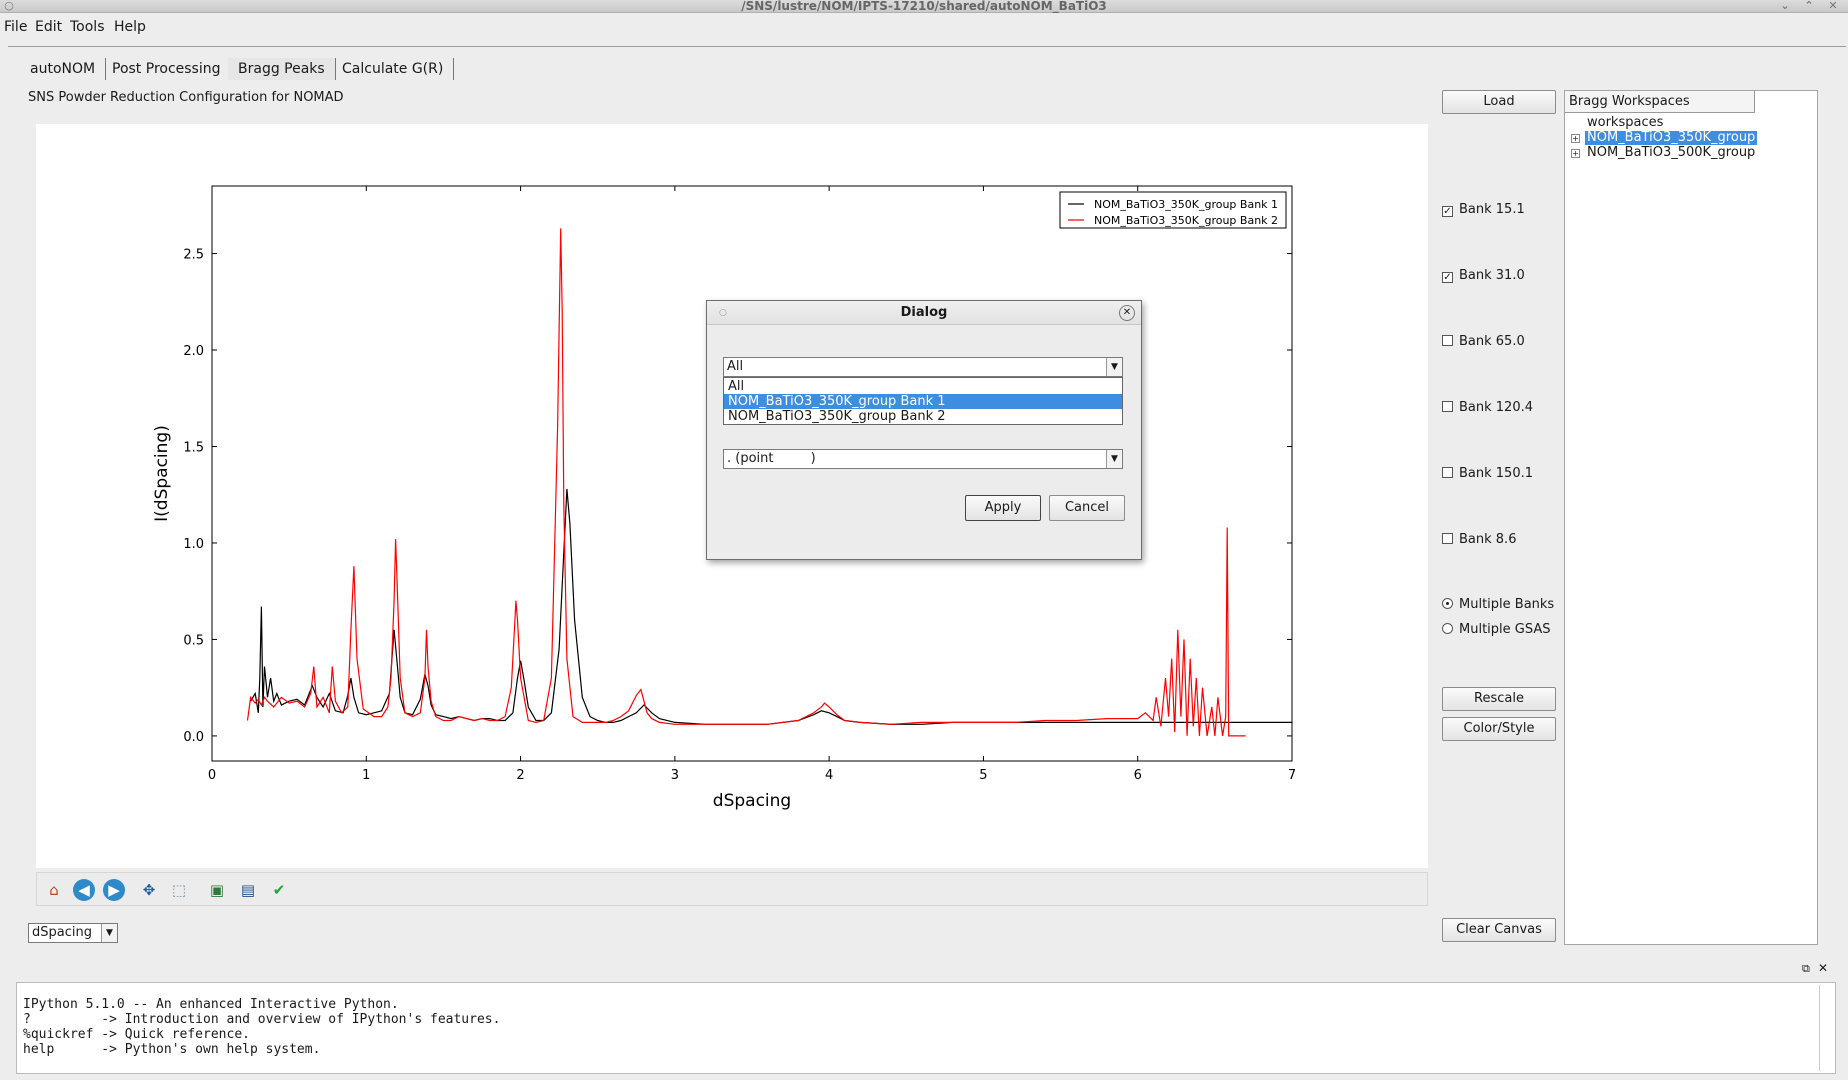 The height and width of the screenshot is (1080, 1848). I want to click on zoom-icon: ⬚, so click(179, 890).